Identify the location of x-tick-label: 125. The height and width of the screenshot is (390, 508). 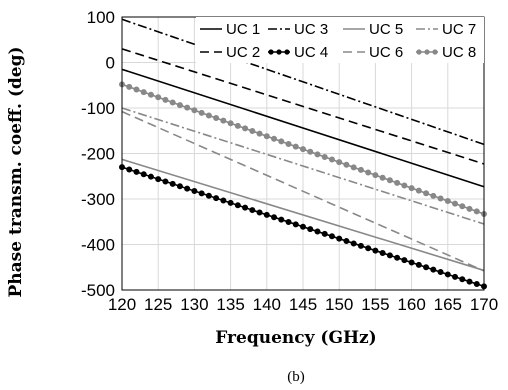
(158, 304).